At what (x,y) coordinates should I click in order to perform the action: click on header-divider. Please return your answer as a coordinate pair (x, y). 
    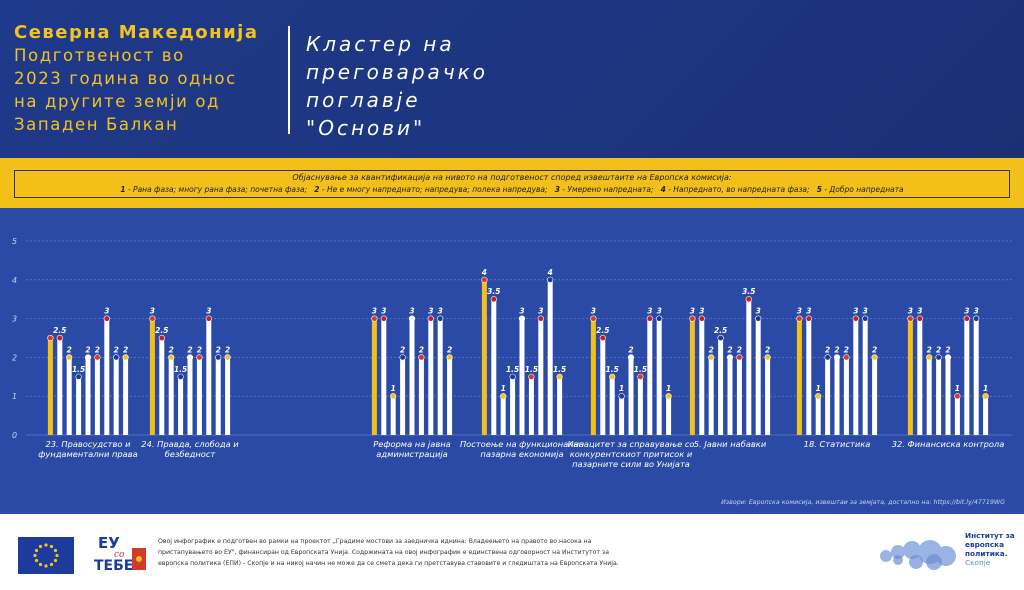
    Looking at the image, I should click on (289, 80).